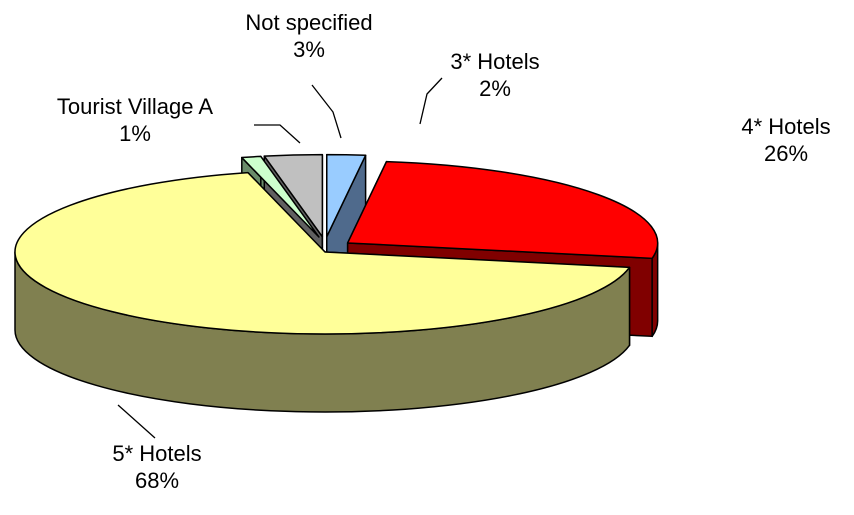 Image resolution: width=854 pixels, height=515 pixels. What do you see at coordinates (308, 36) in the screenshot?
I see `data-label: Not specified 3%` at bounding box center [308, 36].